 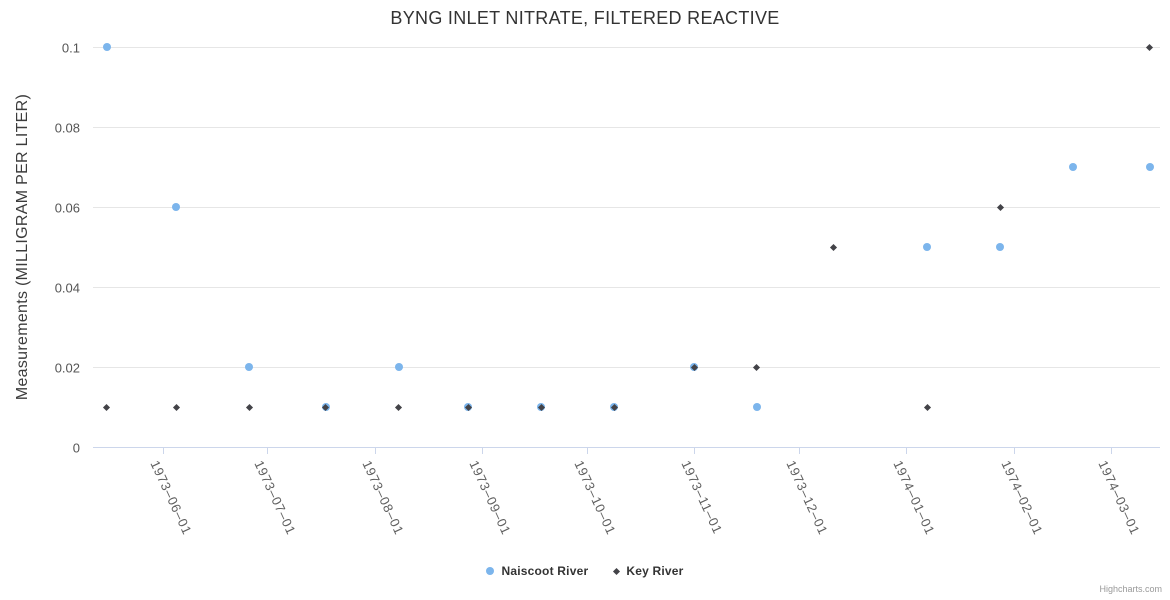 I want to click on legend-item-naiscoot-river: Naiscoot River, so click(x=537, y=571).